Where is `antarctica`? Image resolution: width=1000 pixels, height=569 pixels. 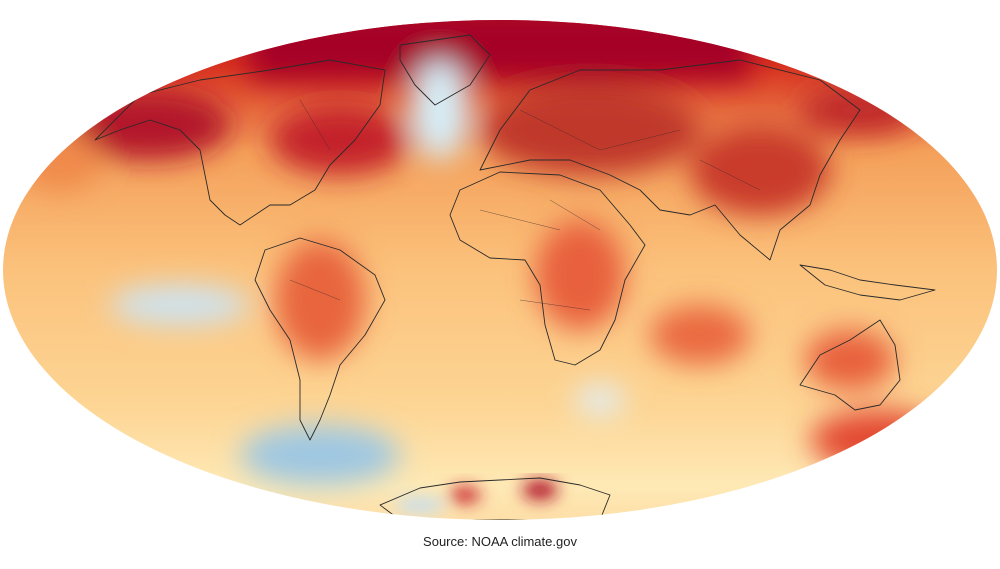
antarctica is located at coordinates (495, 498).